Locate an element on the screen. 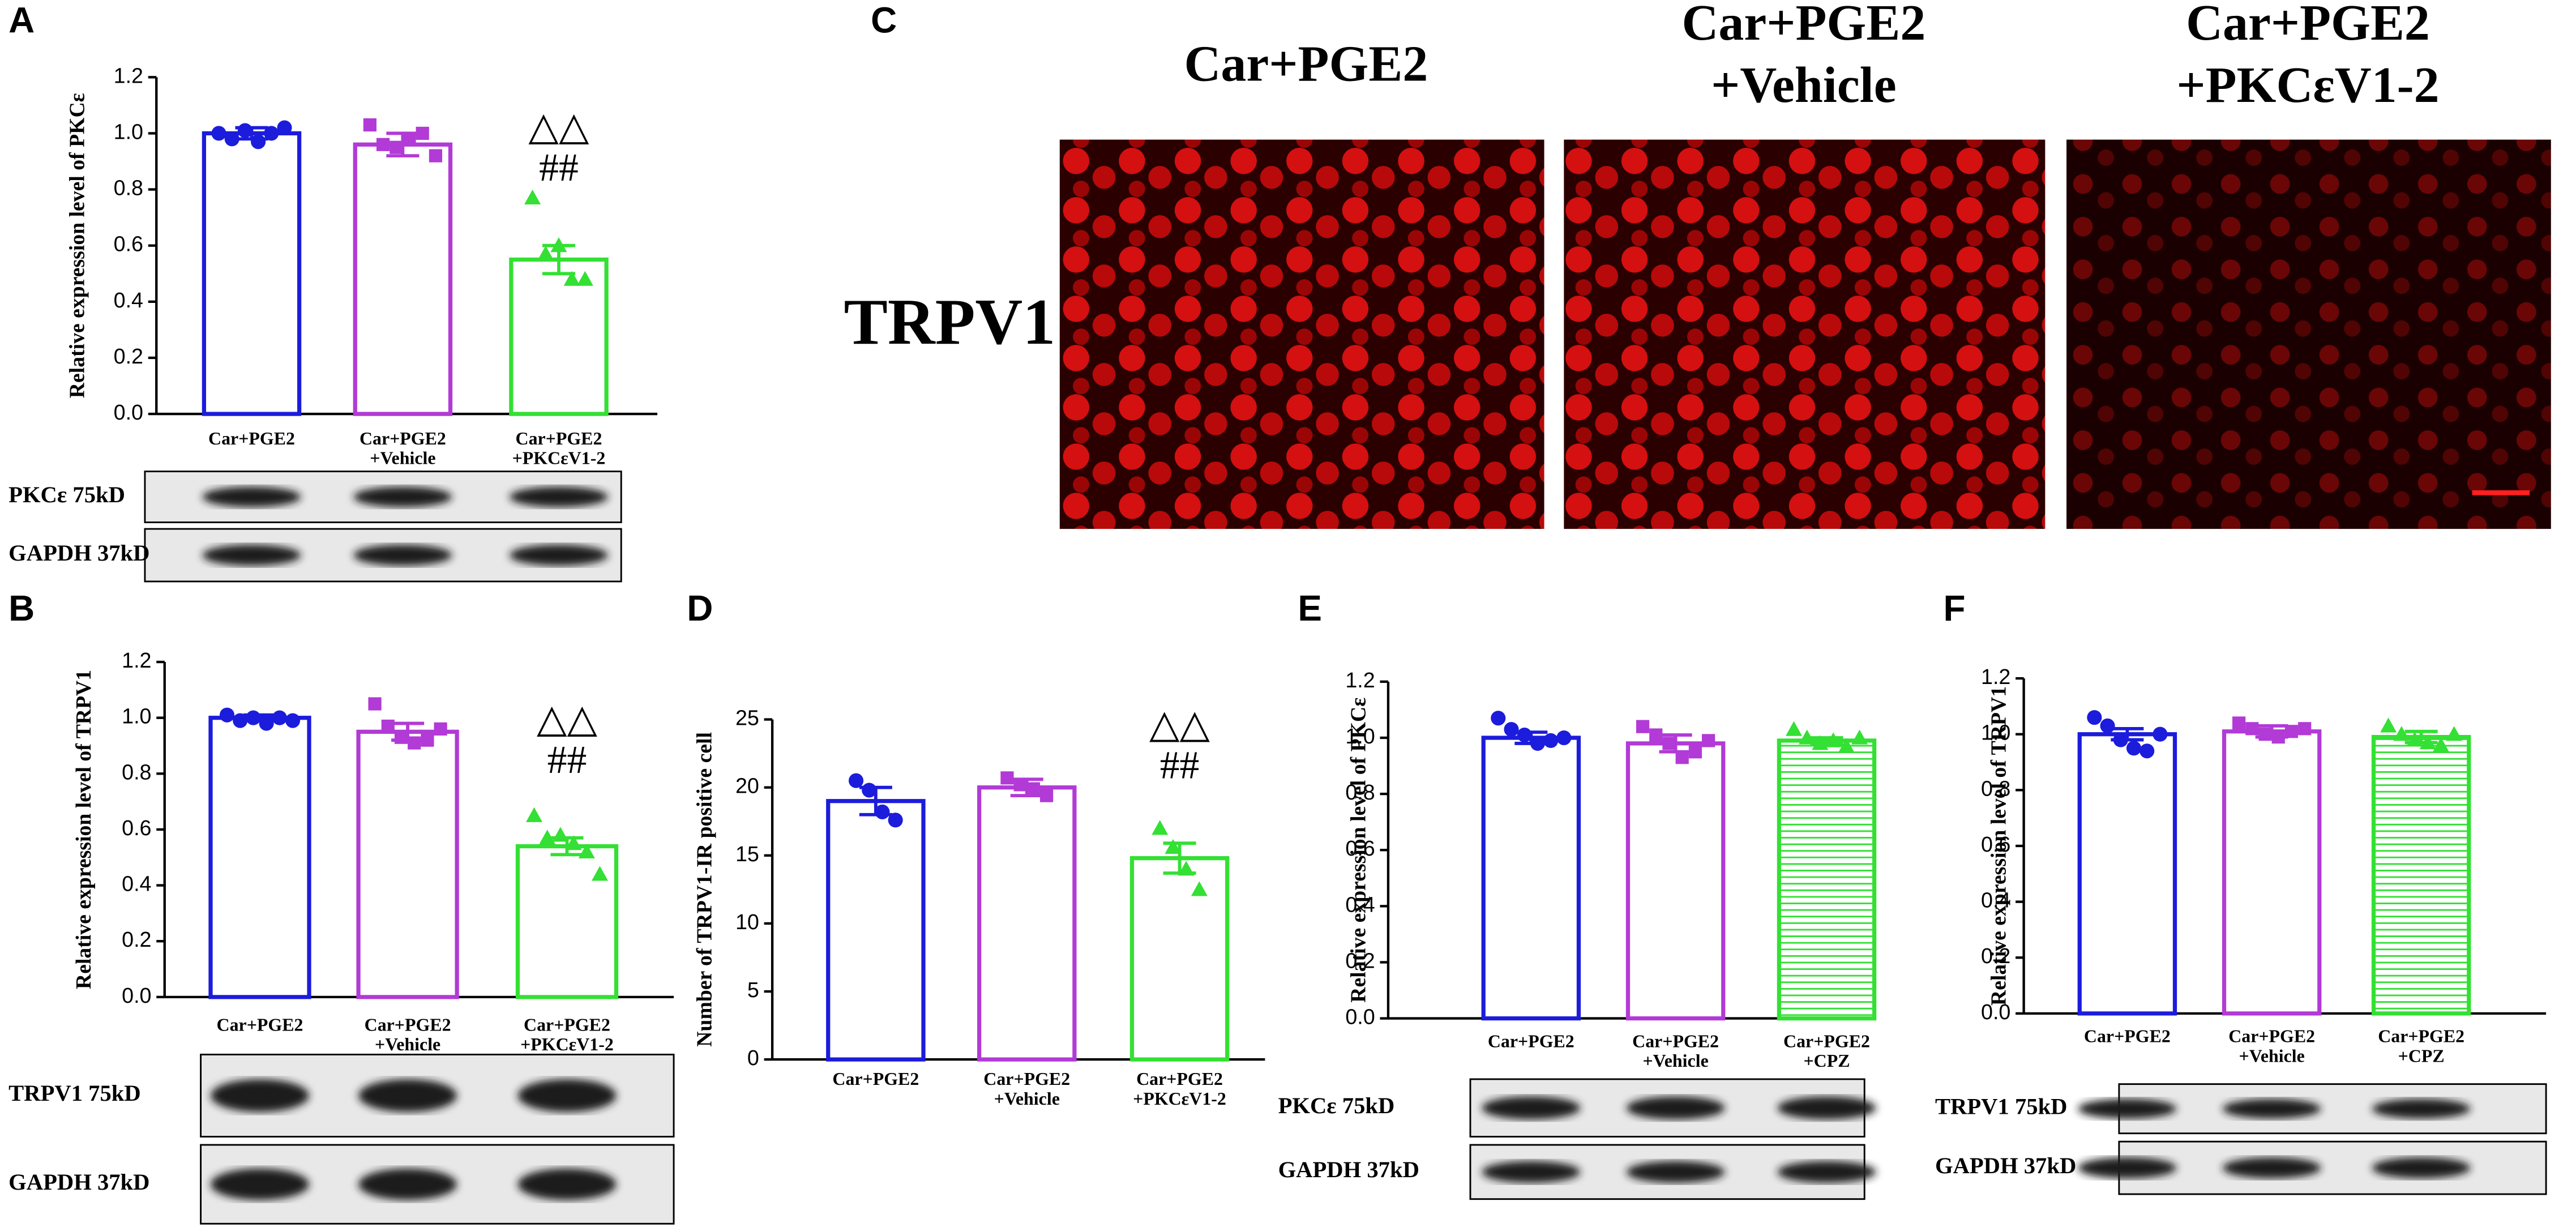 The height and width of the screenshot is (1227, 2576). row-label: TRPV1 is located at coordinates (949, 322).